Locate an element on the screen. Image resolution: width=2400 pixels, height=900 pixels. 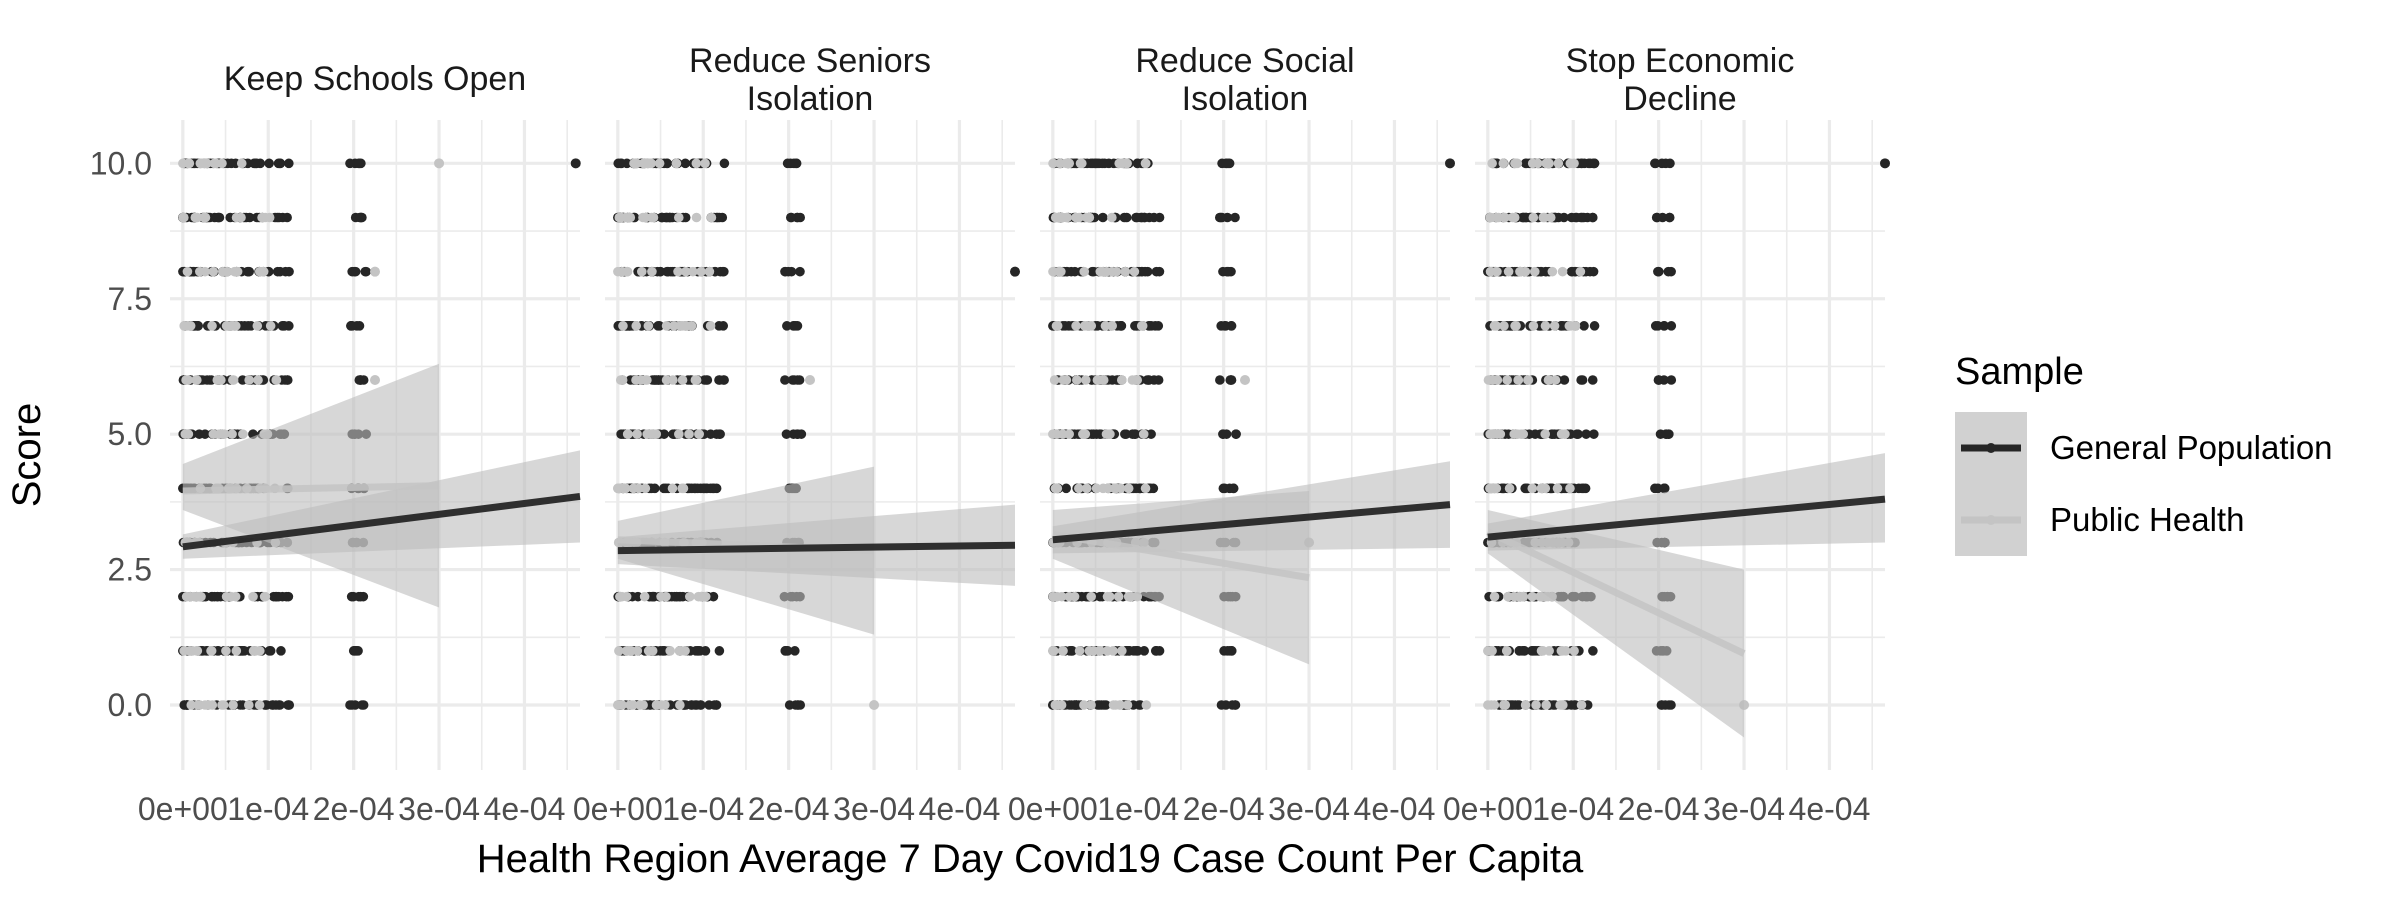
x-tick-label: 3e-04 is located at coordinates (439, 809).